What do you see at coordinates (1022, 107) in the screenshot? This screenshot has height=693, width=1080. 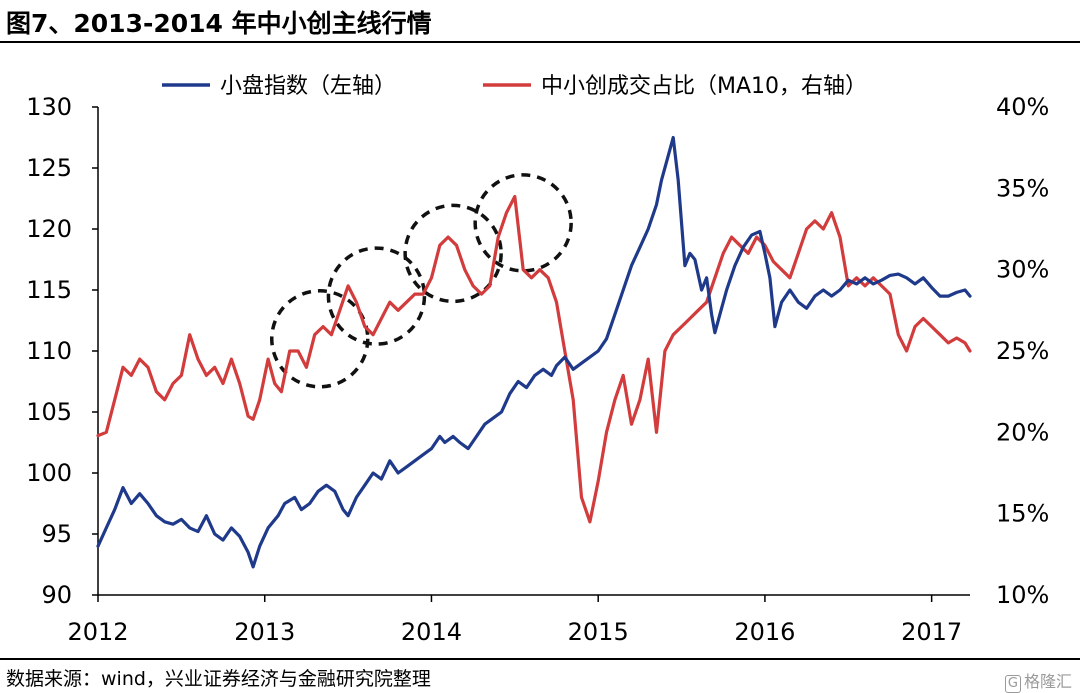 I see `y-right-tick-label: 40%` at bounding box center [1022, 107].